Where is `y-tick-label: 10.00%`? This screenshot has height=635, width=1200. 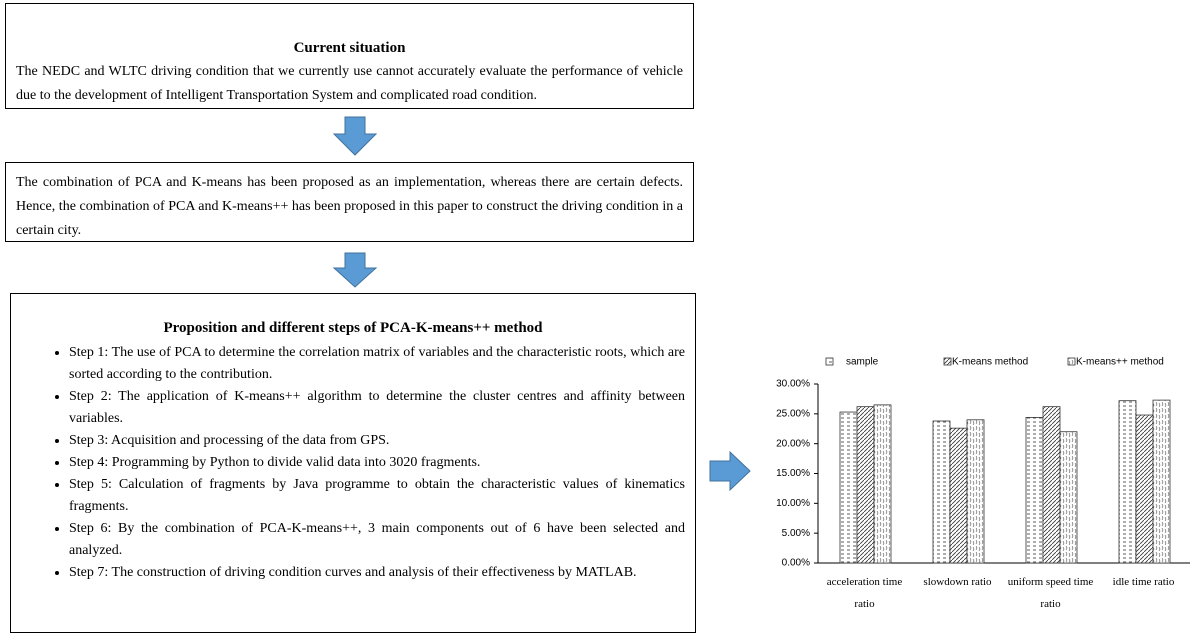 y-tick-label: 10.00% is located at coordinates (793, 503).